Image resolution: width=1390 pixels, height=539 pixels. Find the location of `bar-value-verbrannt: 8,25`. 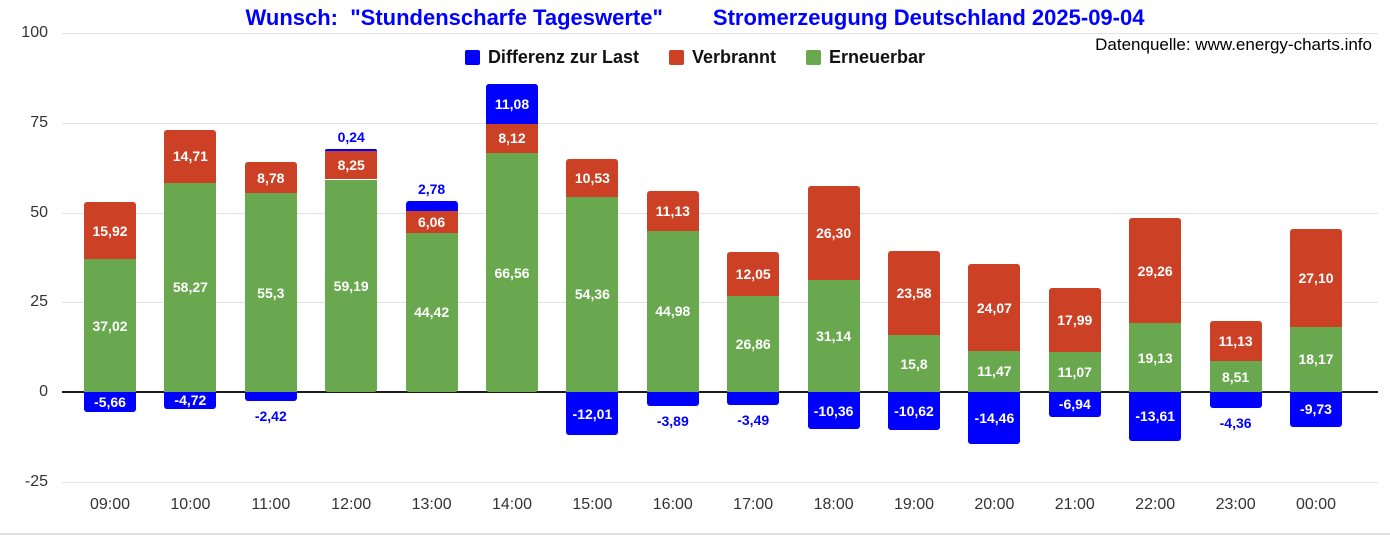

bar-value-verbrannt: 8,25 is located at coordinates (351, 164).